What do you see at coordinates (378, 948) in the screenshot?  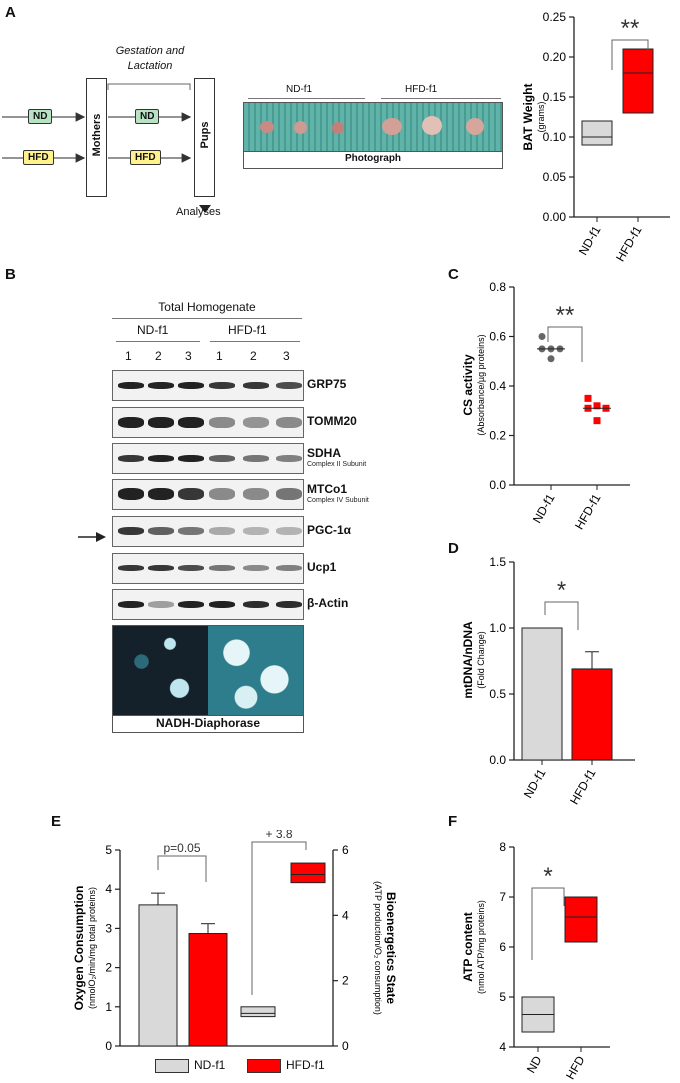 I see `y-axis-sublabel-right: (ATP production/O₂ consumption)` at bounding box center [378, 948].